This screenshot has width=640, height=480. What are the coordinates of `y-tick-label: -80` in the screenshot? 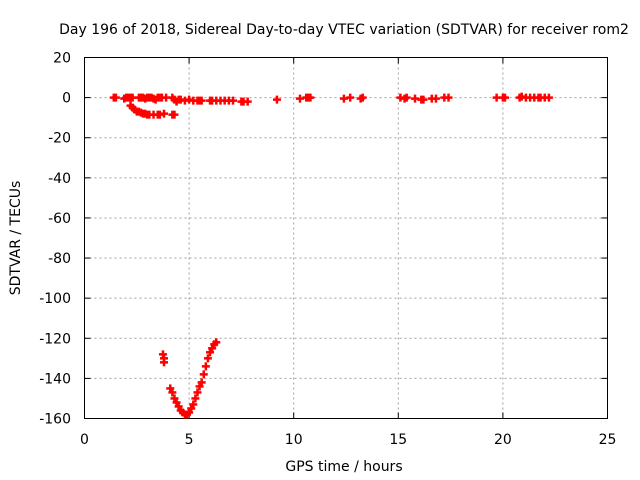 It's located at (59, 259).